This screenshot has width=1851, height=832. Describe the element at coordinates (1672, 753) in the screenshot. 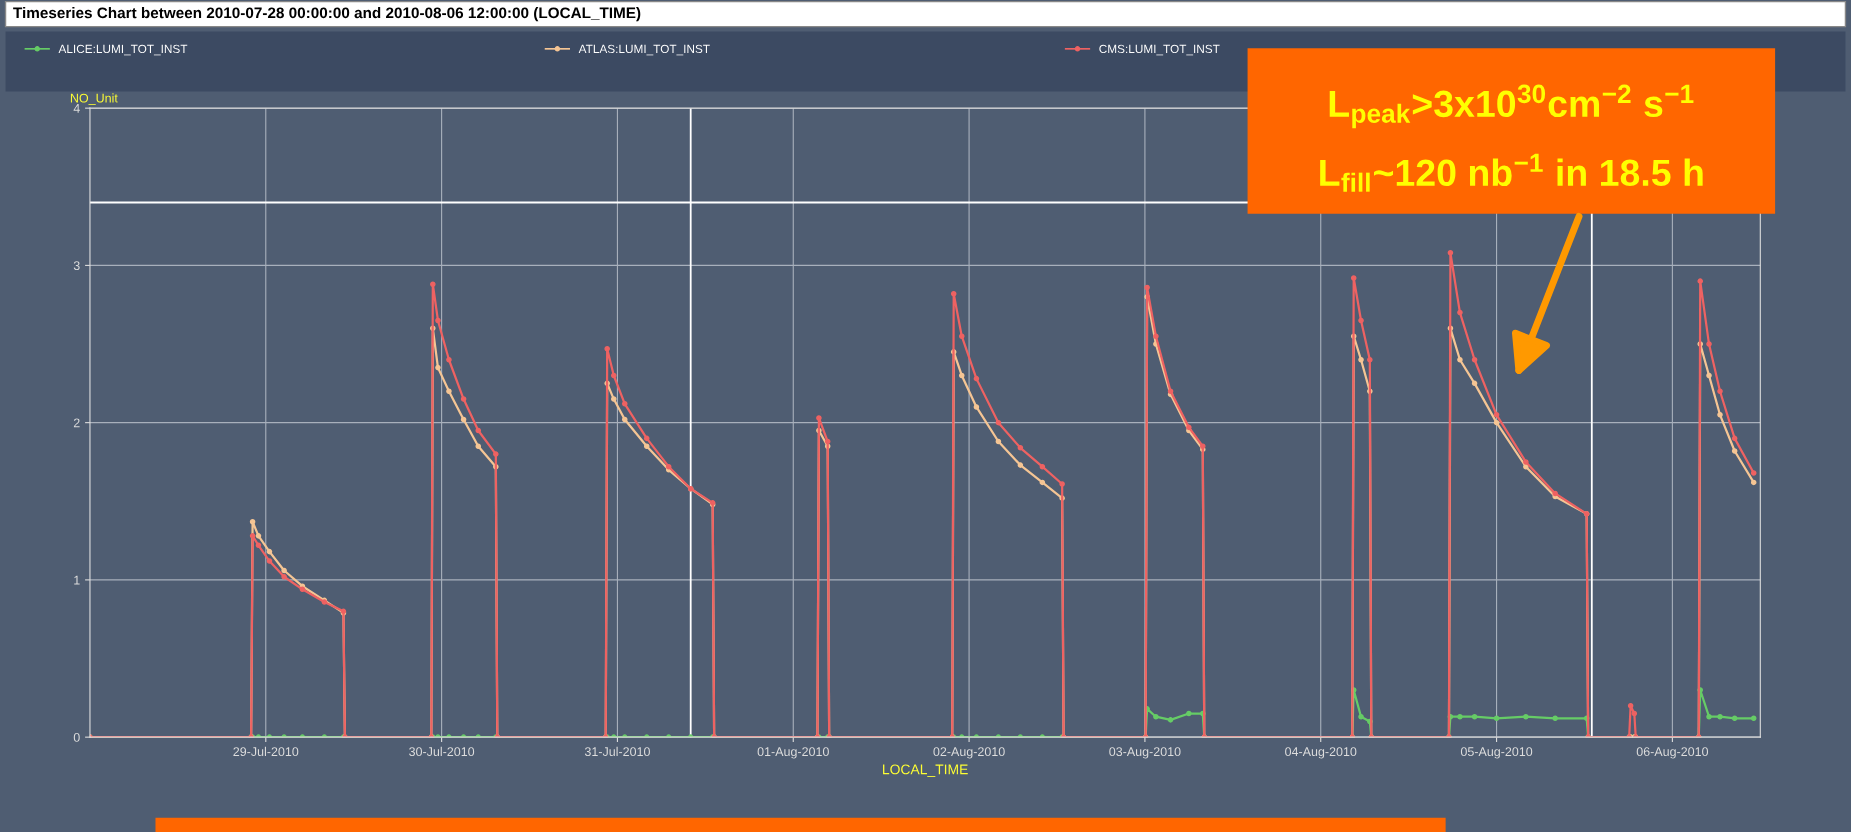

I see `x-tick-label: 06-Aug-2010` at that location.